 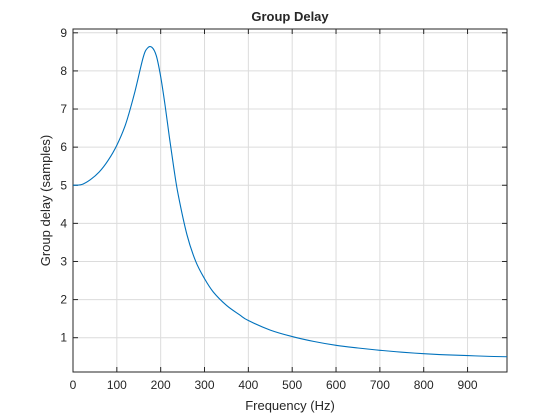 What do you see at coordinates (117, 385) in the screenshot?
I see `x-tick-label: 100` at bounding box center [117, 385].